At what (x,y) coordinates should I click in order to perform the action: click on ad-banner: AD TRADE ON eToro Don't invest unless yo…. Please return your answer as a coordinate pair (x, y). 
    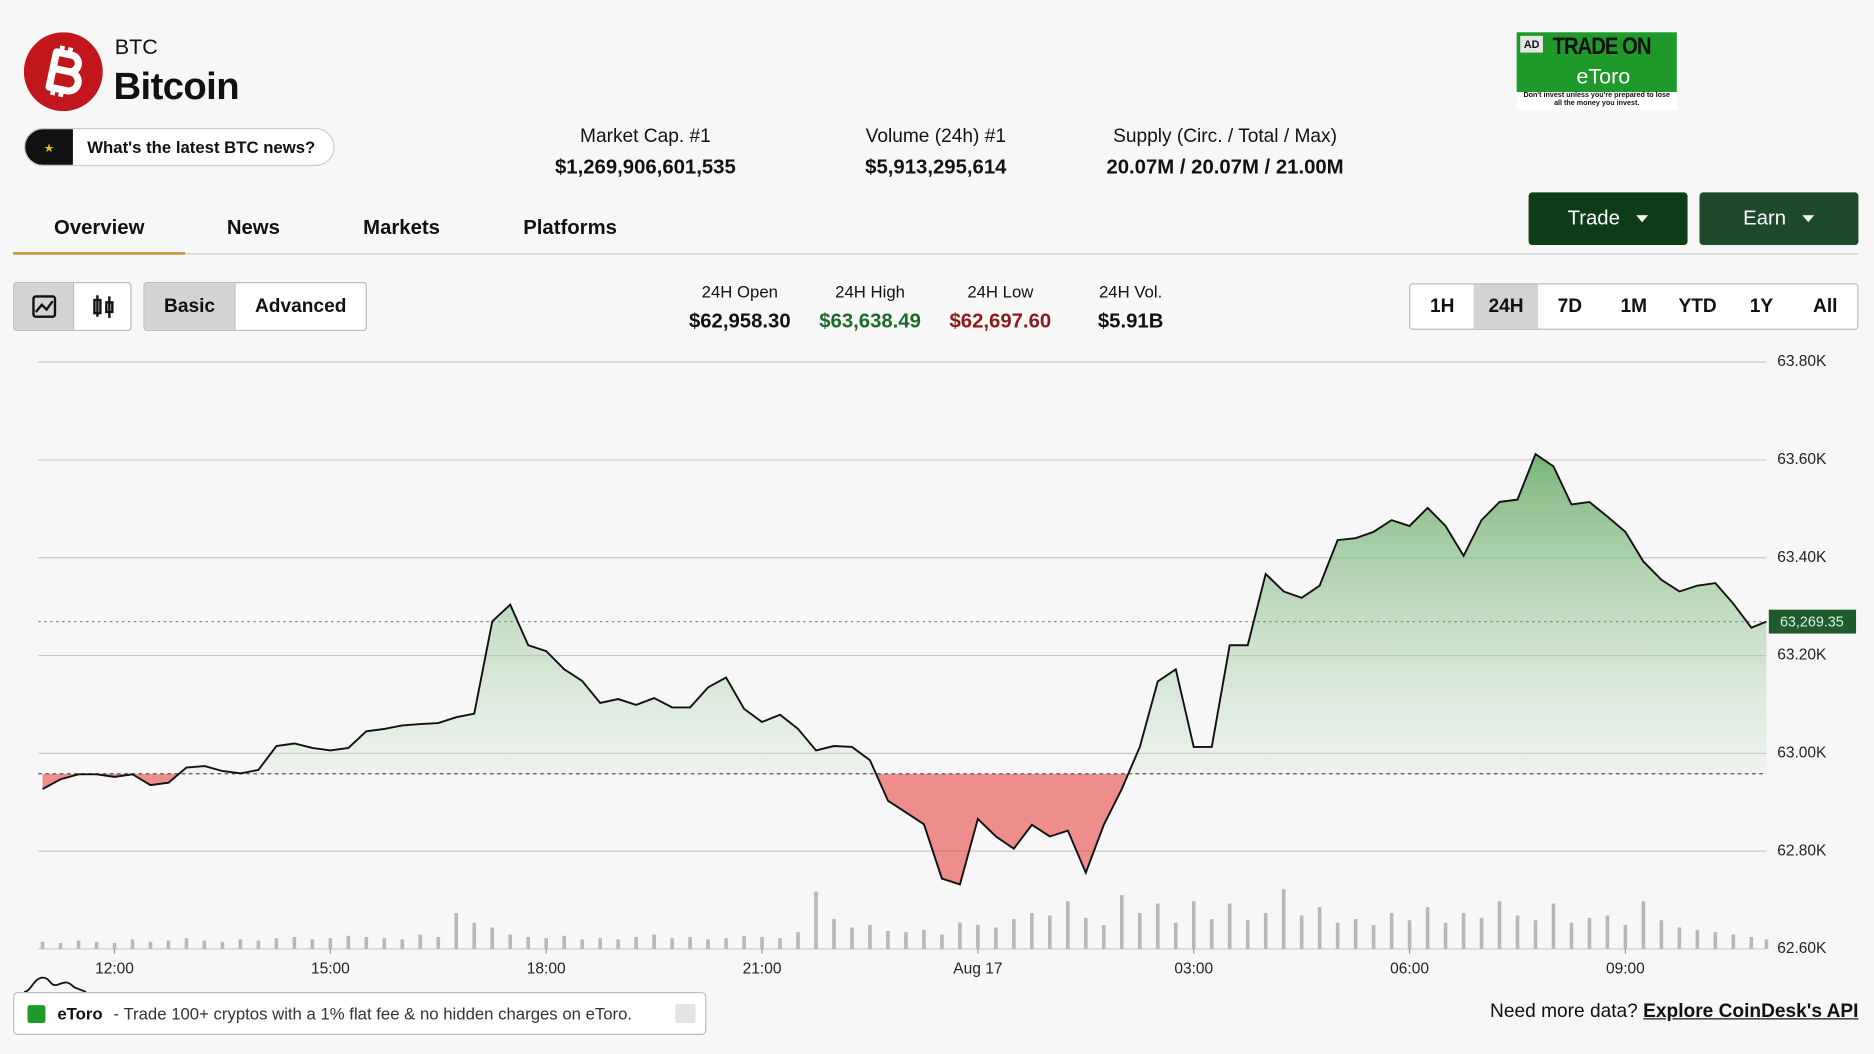
    Looking at the image, I should click on (1596, 71).